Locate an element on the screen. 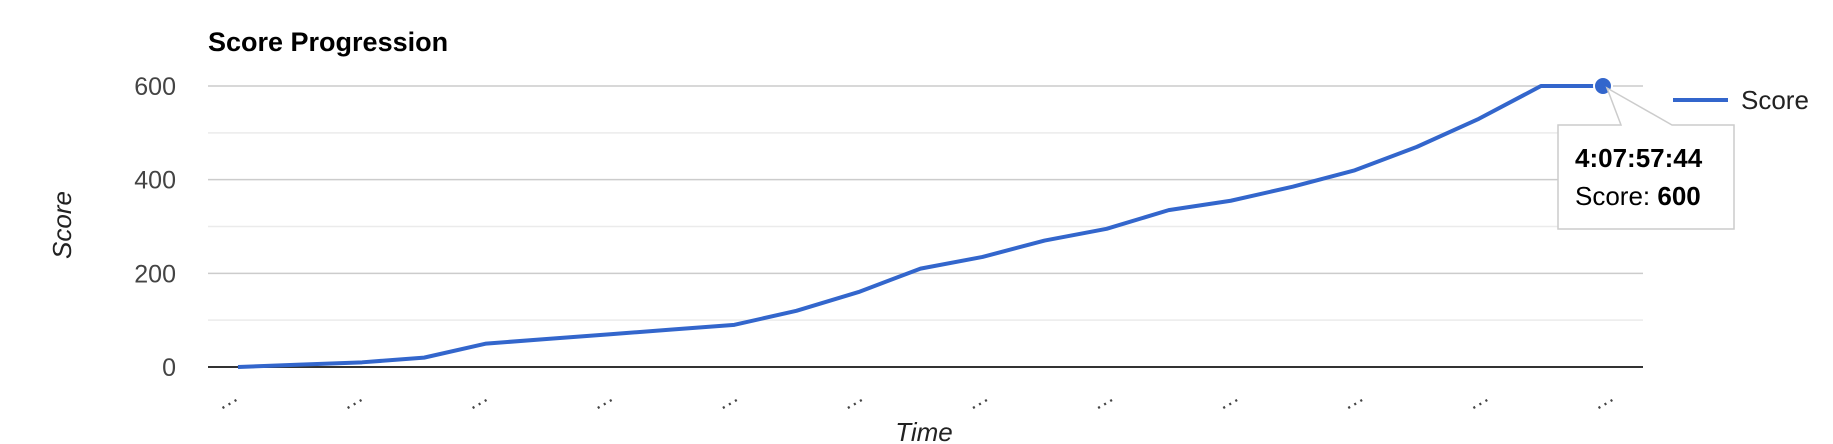 The width and height of the screenshot is (1833, 444). y-tick-label: 600 is located at coordinates (155, 87).